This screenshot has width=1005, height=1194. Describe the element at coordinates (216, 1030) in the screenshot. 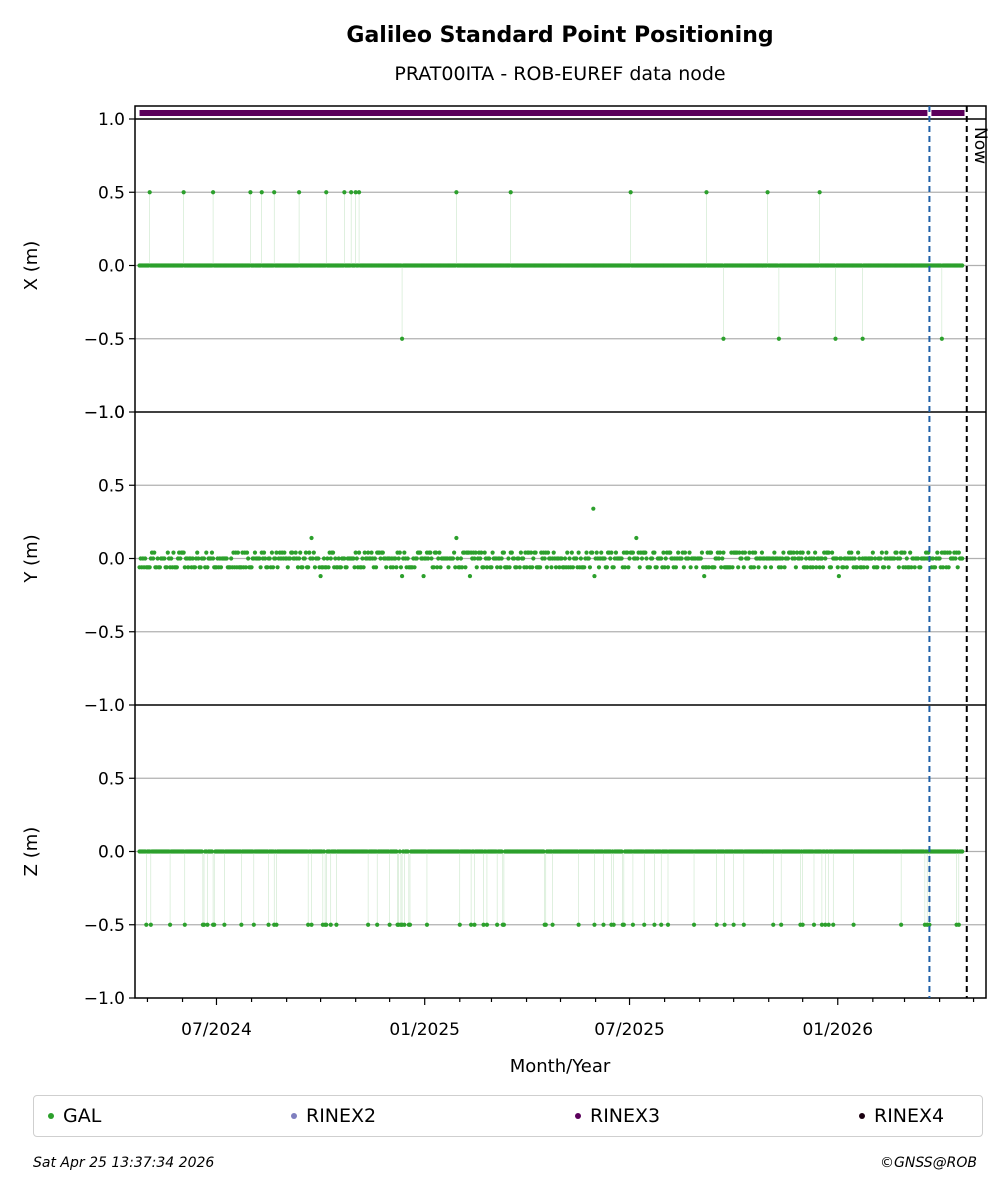

I see `x-tick-label: 07/2024` at that location.